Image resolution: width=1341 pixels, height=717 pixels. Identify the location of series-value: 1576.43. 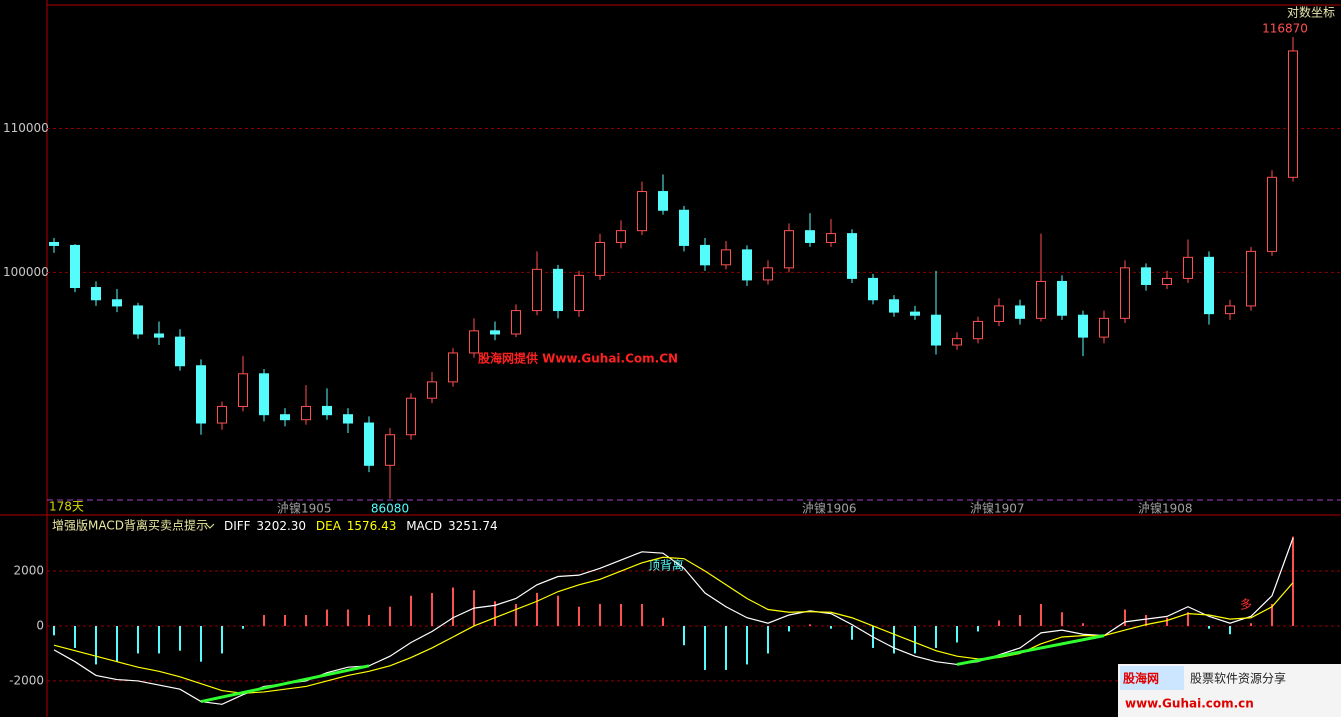
(372, 526).